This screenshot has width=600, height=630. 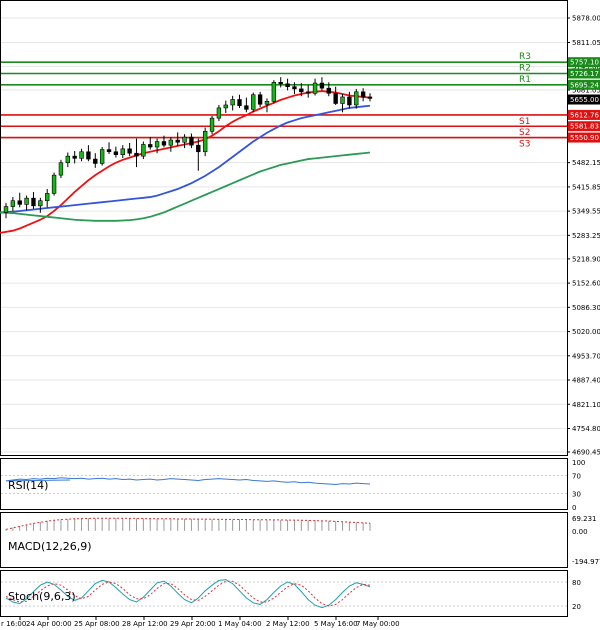 I want to click on time-tick-label: 25 Apr 08:00, so click(x=97, y=624).